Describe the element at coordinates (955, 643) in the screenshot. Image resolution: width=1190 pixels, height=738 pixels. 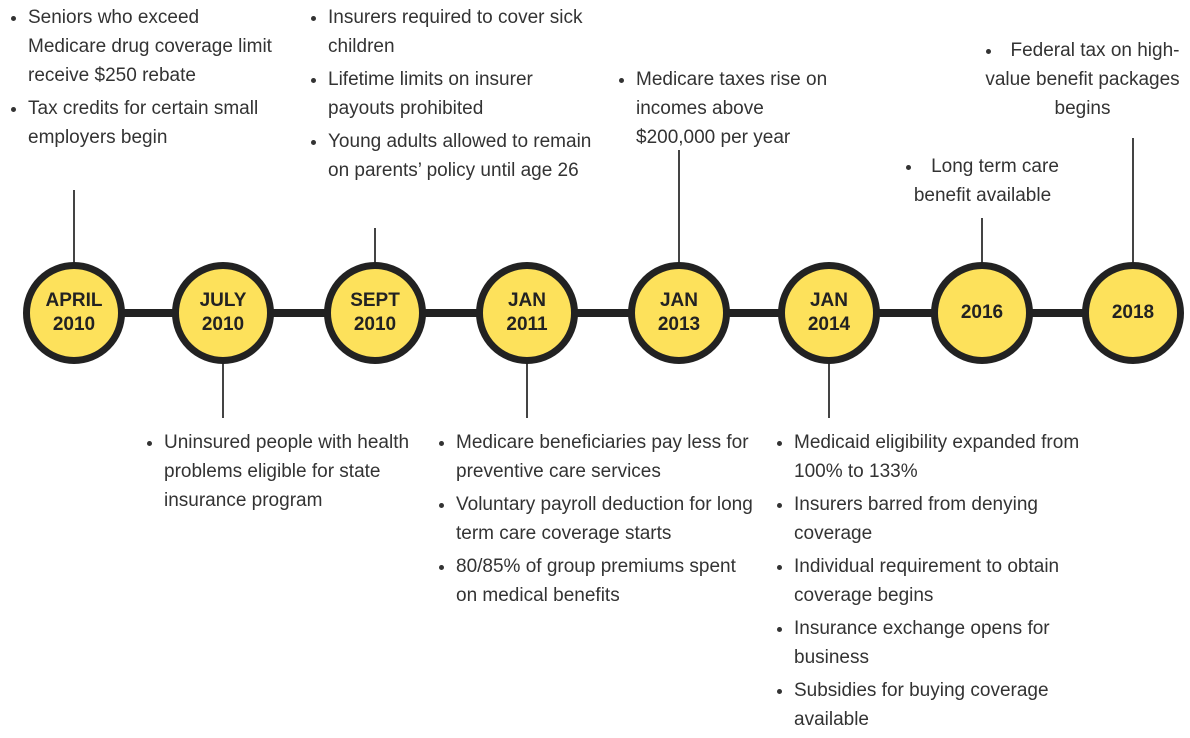
I see `event-item: Insurance exchange opens for business` at that location.